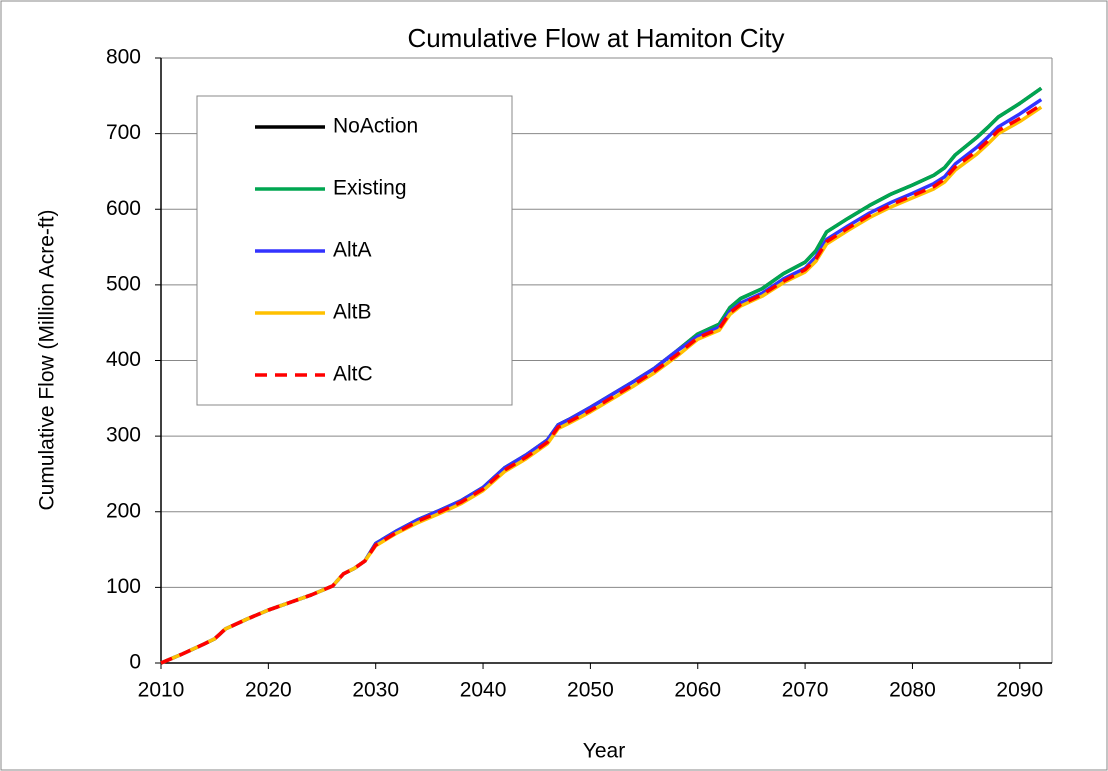  I want to click on y-tick-label: 100, so click(123, 586).